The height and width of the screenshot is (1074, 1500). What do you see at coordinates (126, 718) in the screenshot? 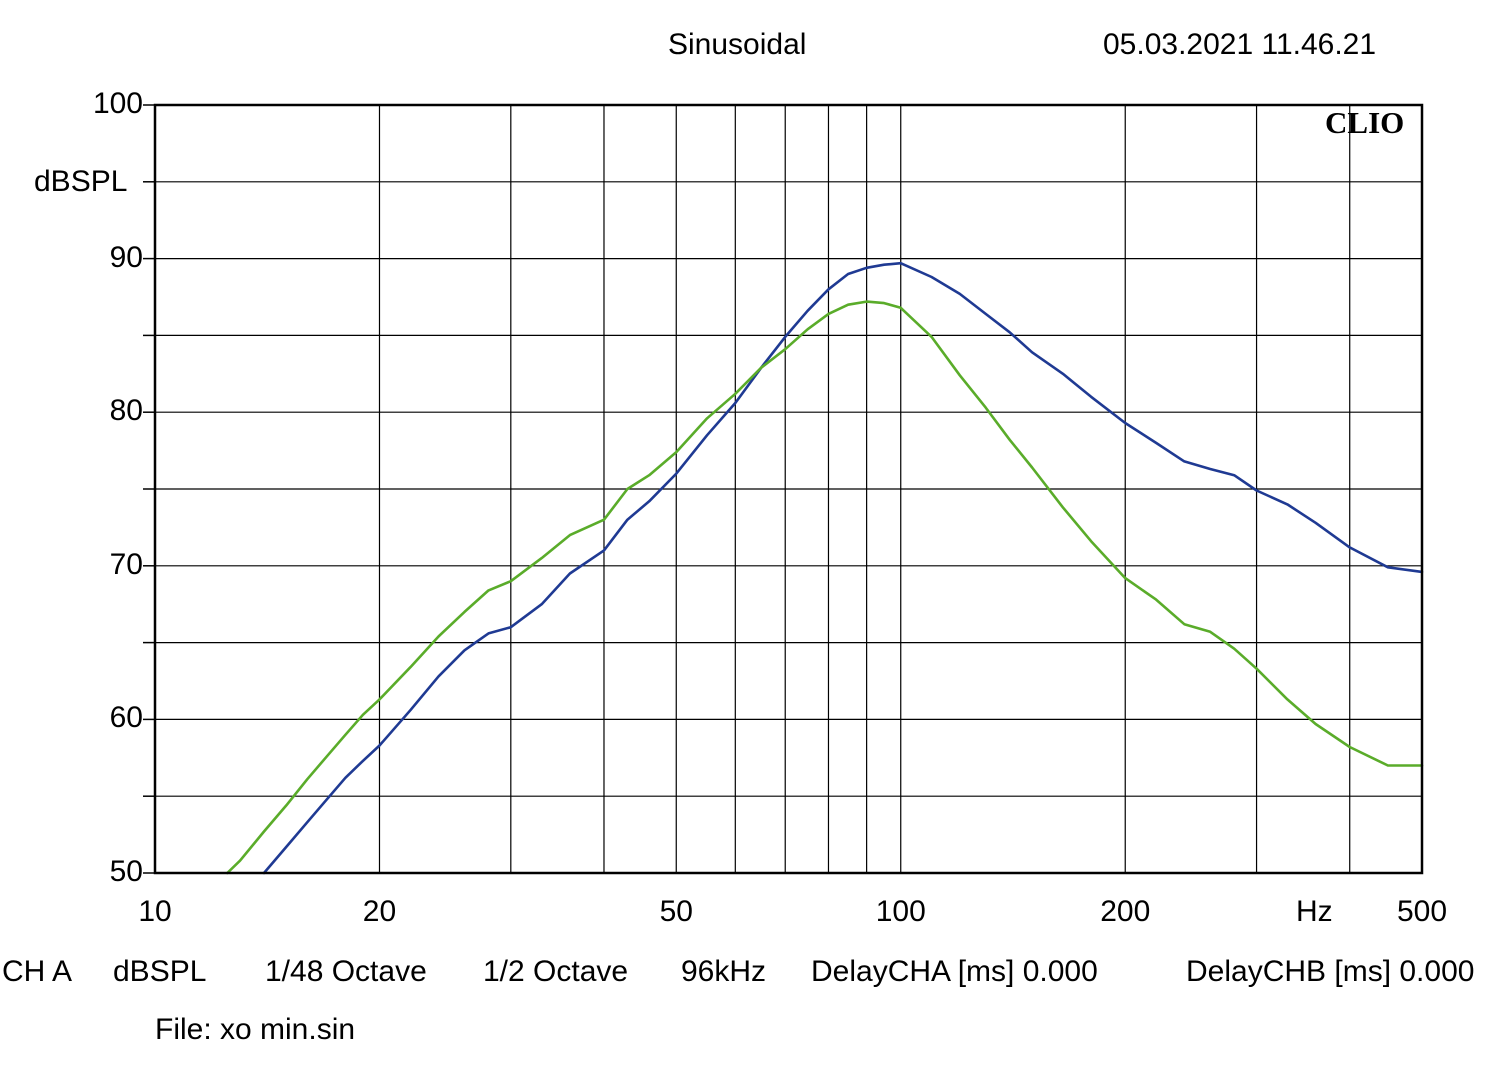
I see `y-tick-label: 60` at bounding box center [126, 718].